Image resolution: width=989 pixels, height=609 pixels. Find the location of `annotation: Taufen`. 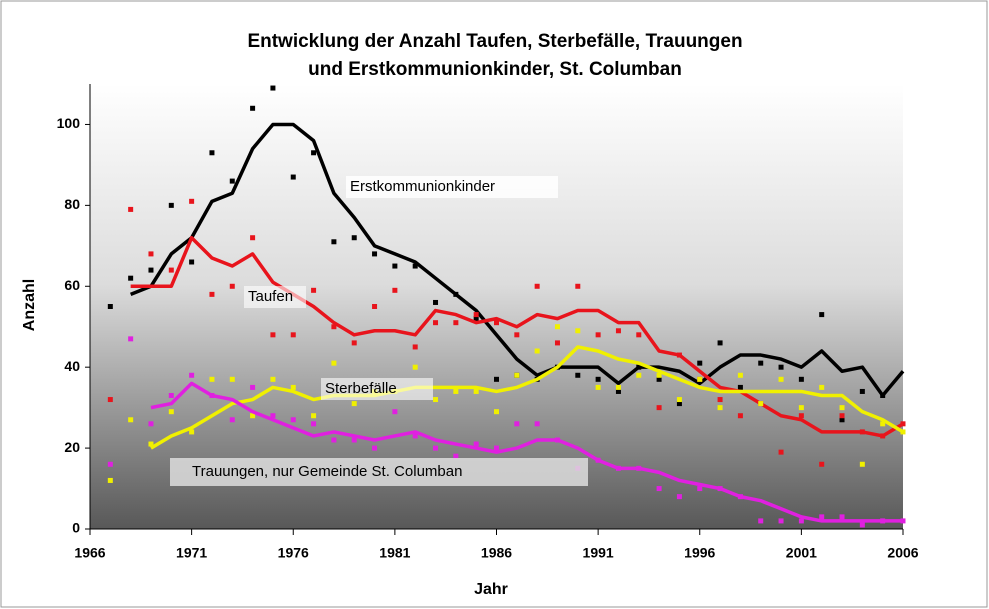

annotation: Taufen is located at coordinates (270, 296).